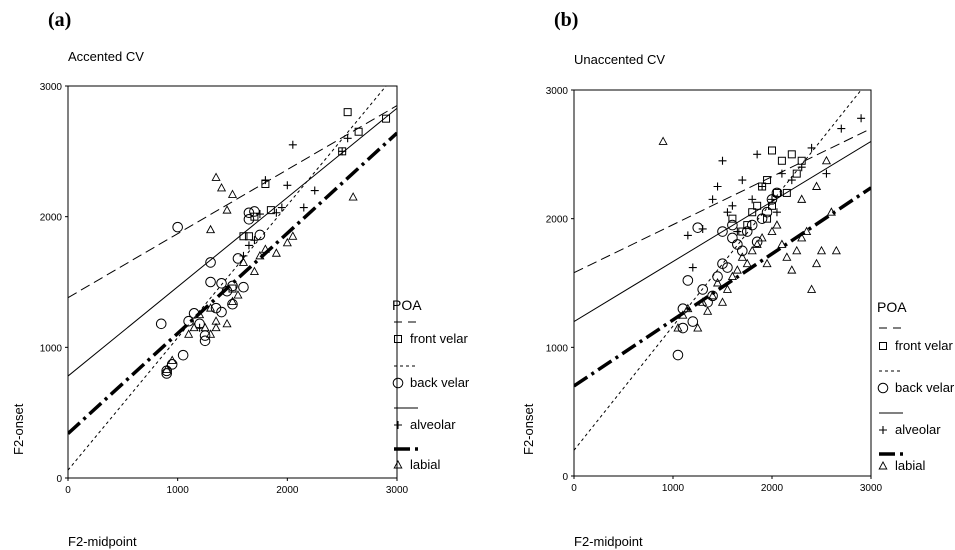 The image size is (955, 550). Describe the element at coordinates (407, 305) in the screenshot. I see `legend-title: POA` at that location.